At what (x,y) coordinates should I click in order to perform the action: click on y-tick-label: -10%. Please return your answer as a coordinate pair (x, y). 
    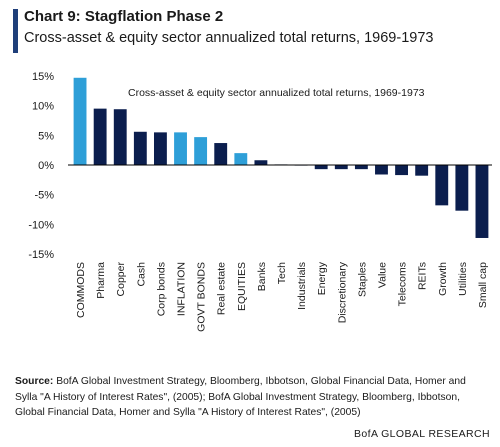
    Looking at the image, I should click on (41, 225).